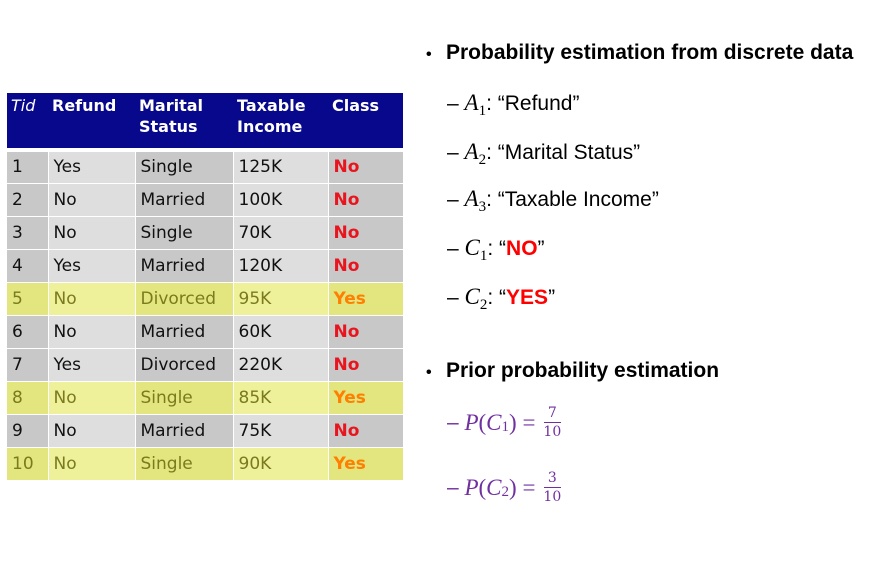 The image size is (883, 562). What do you see at coordinates (27, 331) in the screenshot?
I see `cell-tid: 6` at bounding box center [27, 331].